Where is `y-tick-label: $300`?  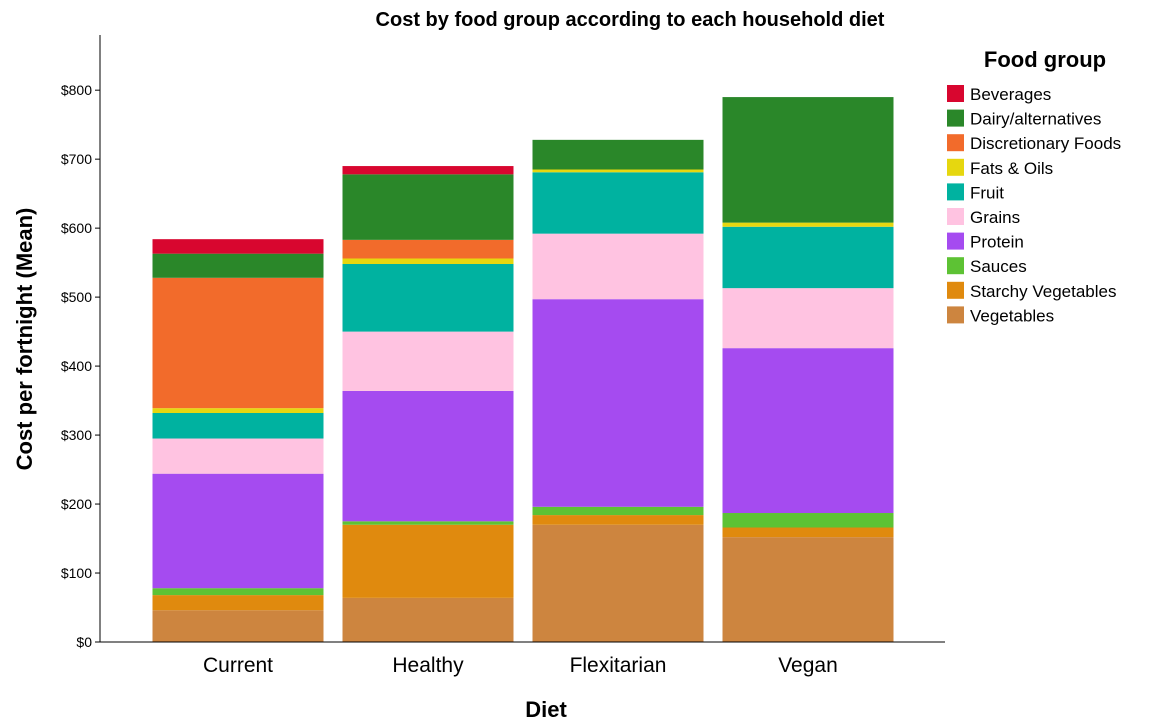 y-tick-label: $300 is located at coordinates (76, 435).